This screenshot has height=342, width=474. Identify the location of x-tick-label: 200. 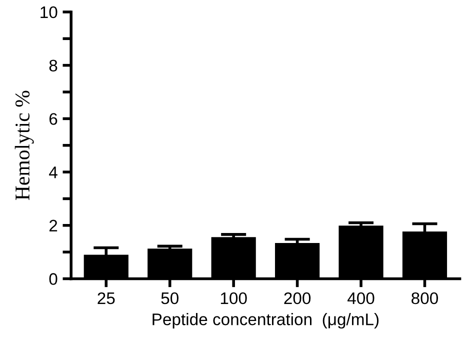
(297, 298).